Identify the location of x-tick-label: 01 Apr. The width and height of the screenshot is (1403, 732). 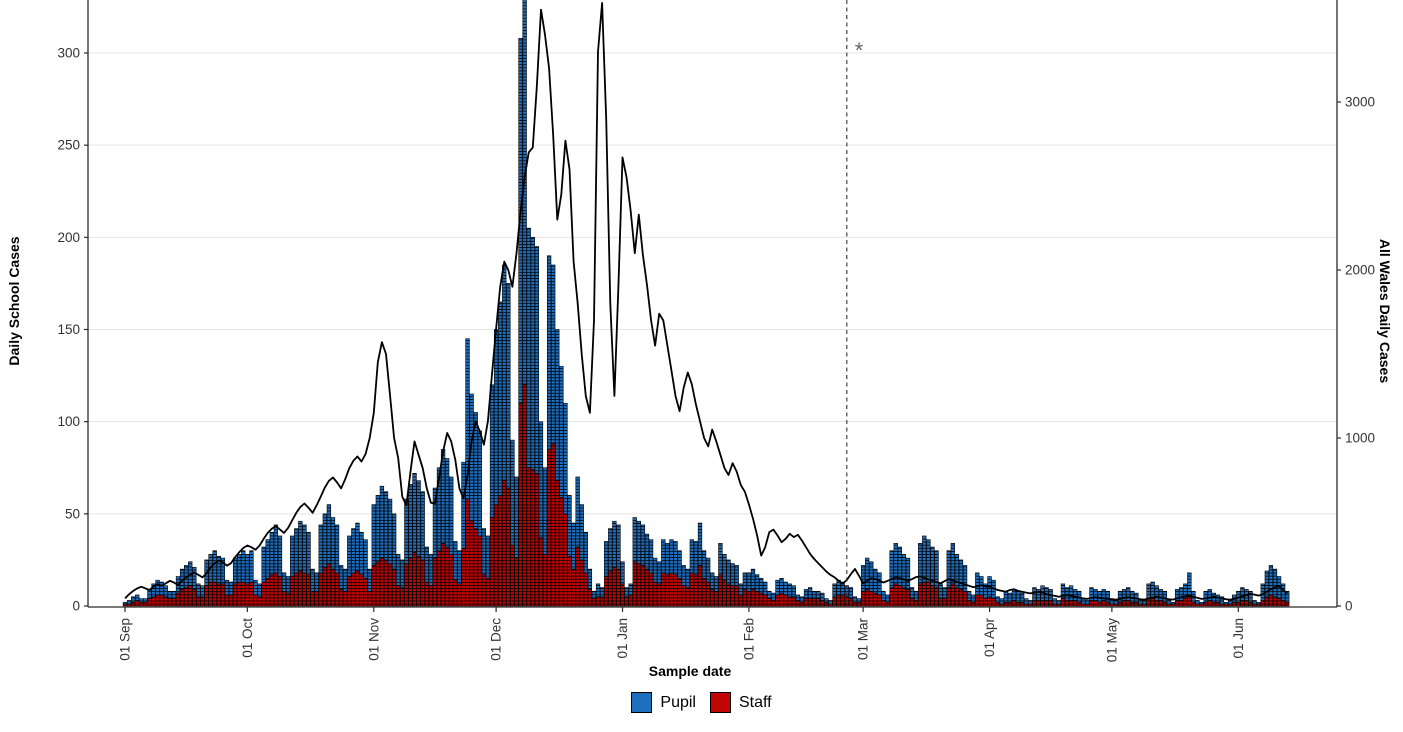
(989, 637).